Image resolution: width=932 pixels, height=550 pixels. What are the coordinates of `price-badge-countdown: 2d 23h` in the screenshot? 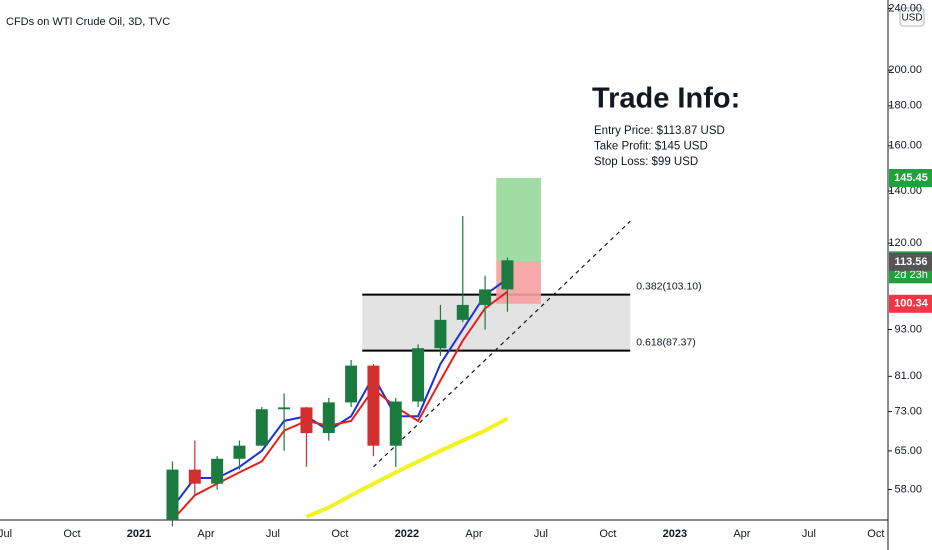 It's located at (911, 275).